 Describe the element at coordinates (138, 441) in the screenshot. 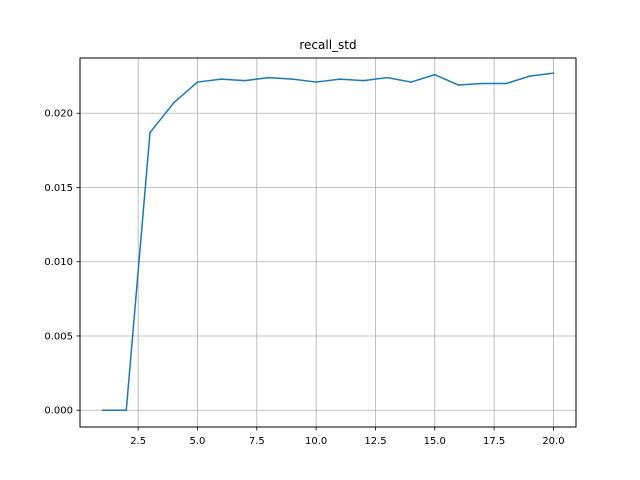

I see `x-tick-label: 2.5` at that location.